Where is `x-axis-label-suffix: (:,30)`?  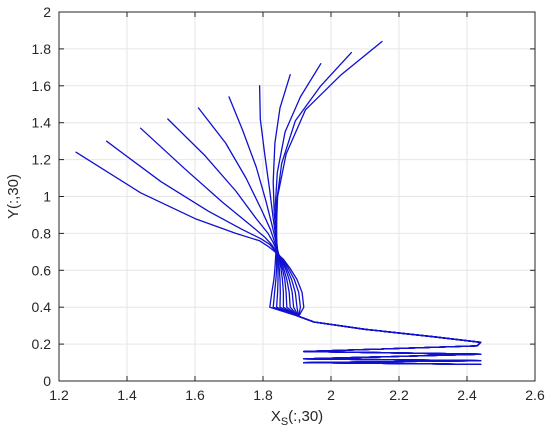 x-axis-label-suffix: (:,30) is located at coordinates (305, 416).